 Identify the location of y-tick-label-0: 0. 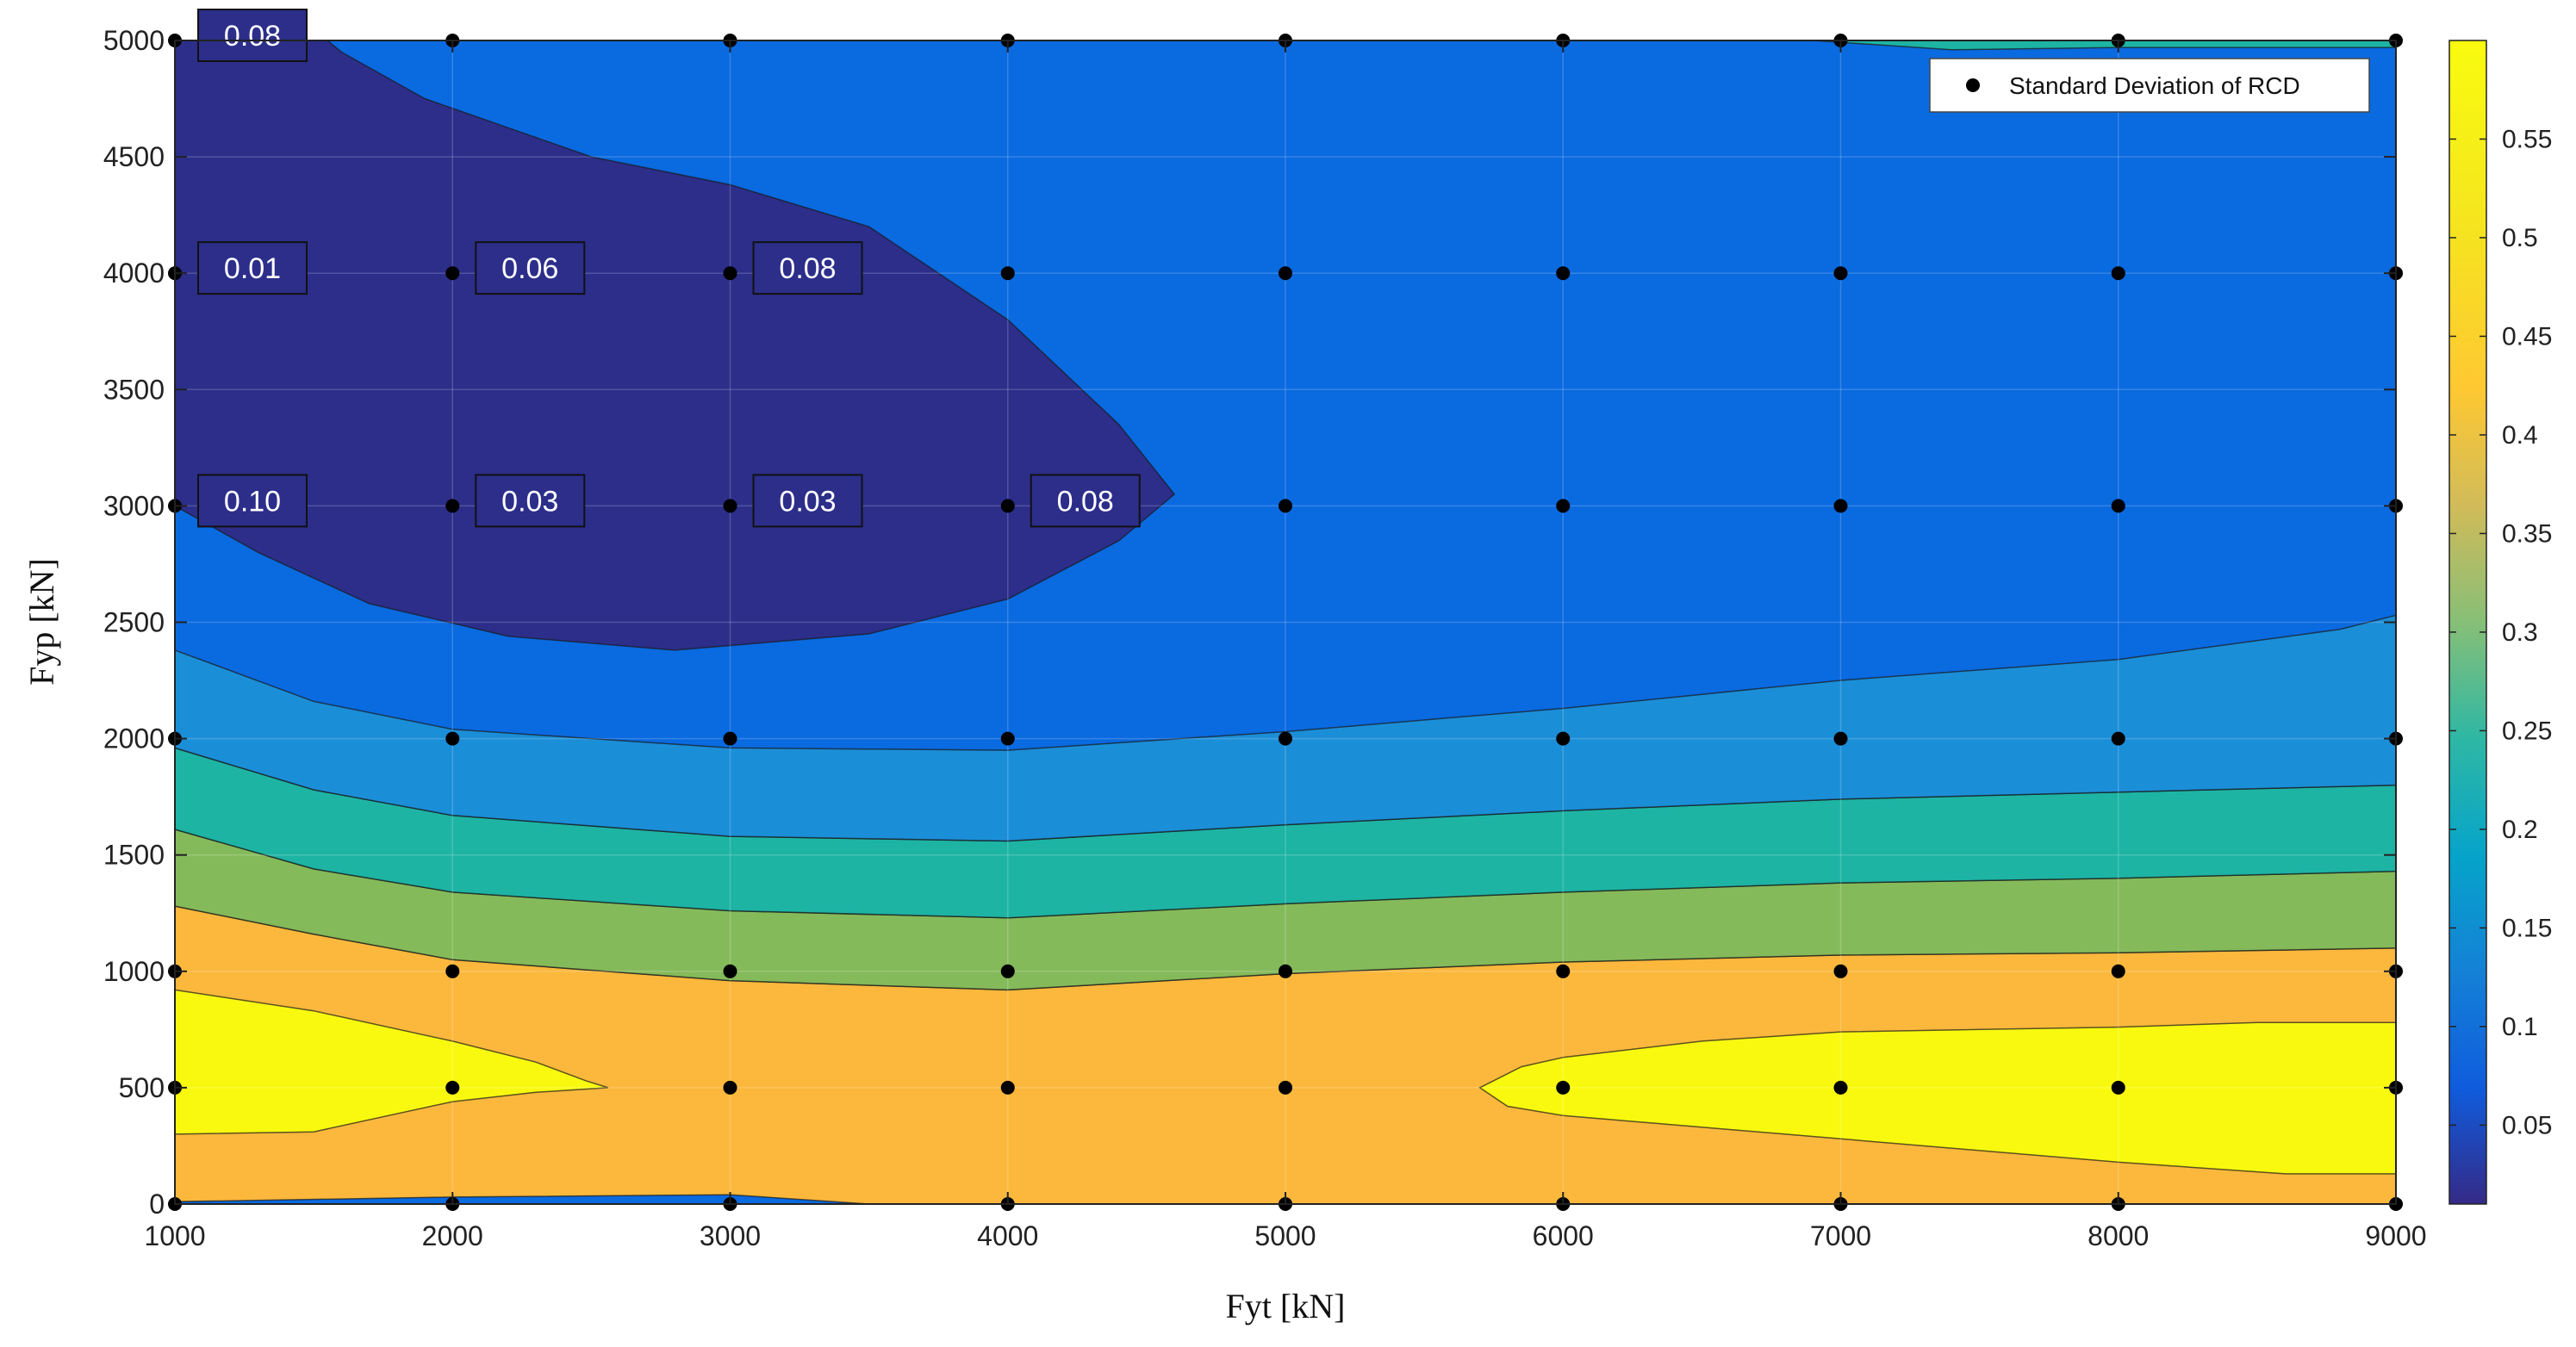
(157, 1204).